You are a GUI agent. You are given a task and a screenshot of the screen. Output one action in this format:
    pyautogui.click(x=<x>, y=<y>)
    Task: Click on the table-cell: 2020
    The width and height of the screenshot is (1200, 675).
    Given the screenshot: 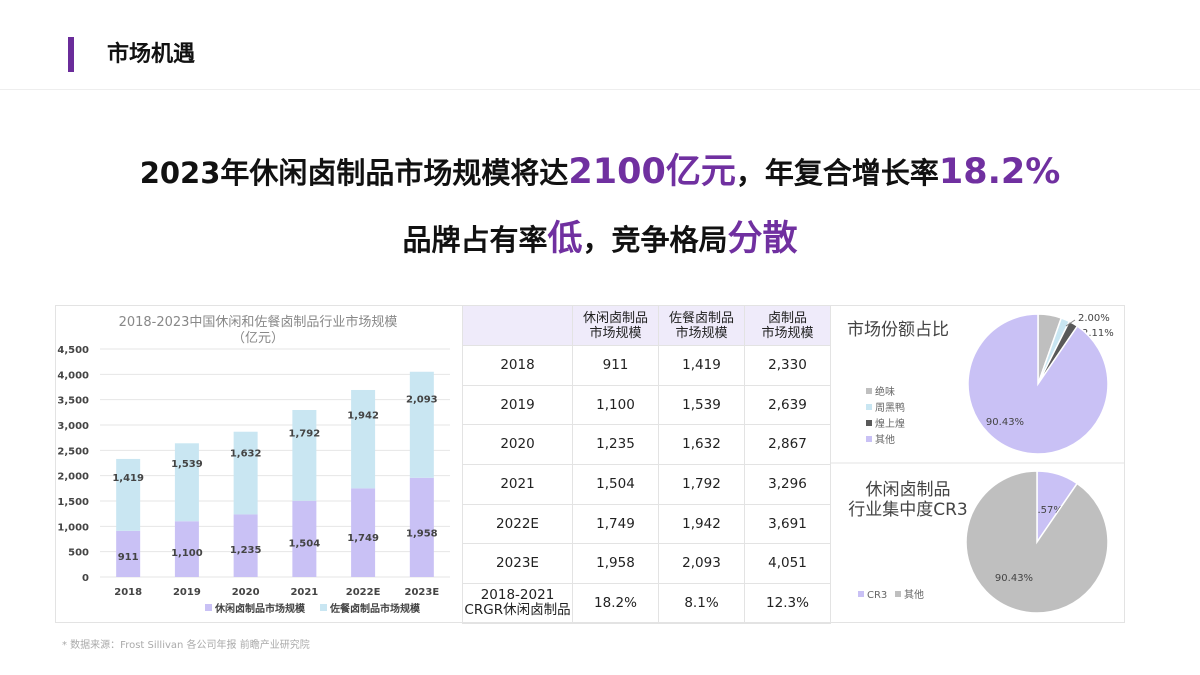 What is the action you would take?
    pyautogui.click(x=517, y=445)
    